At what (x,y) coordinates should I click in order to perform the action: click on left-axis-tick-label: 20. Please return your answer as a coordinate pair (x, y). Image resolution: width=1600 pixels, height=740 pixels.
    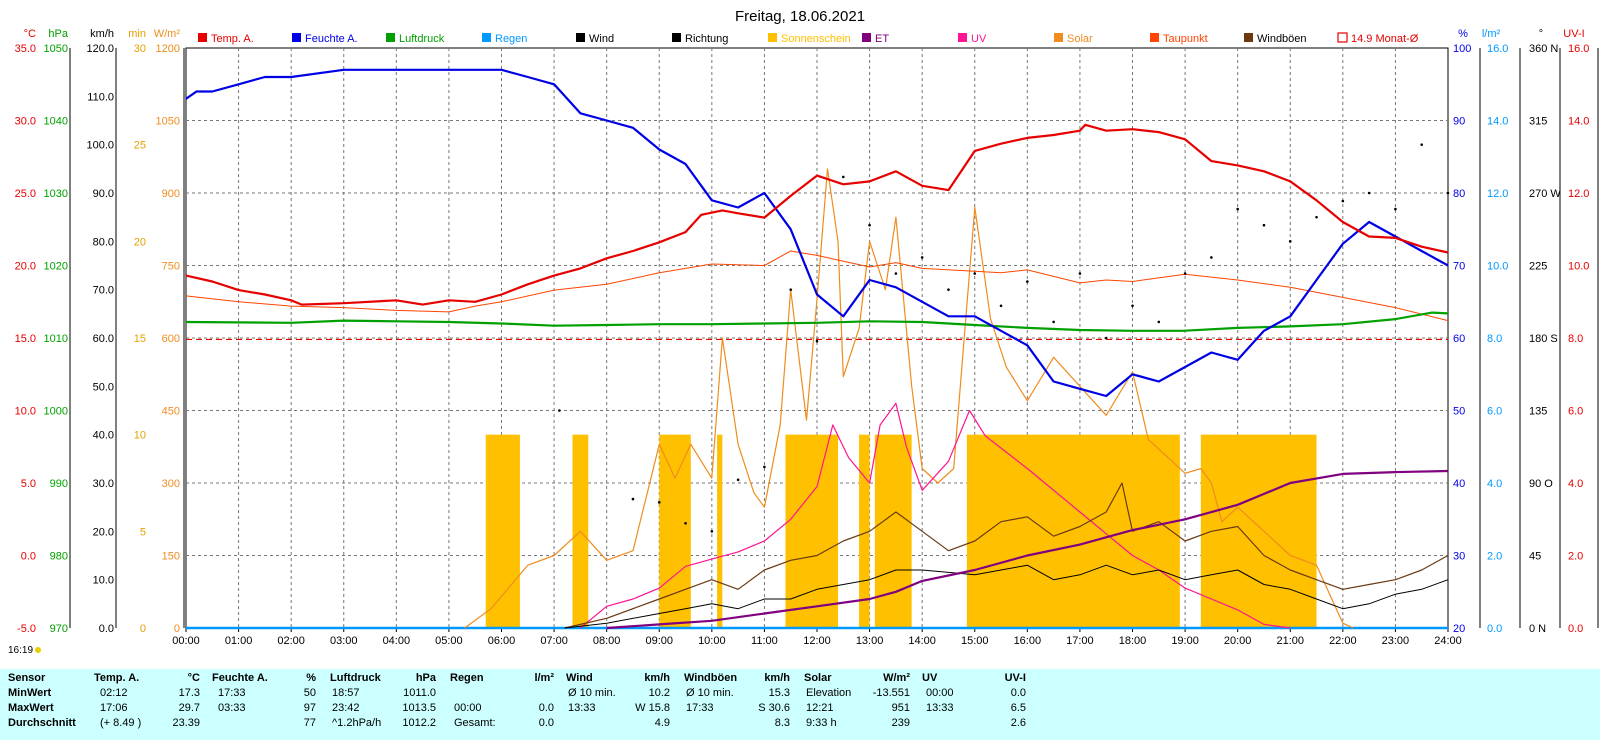
    Looking at the image, I should click on (140, 242).